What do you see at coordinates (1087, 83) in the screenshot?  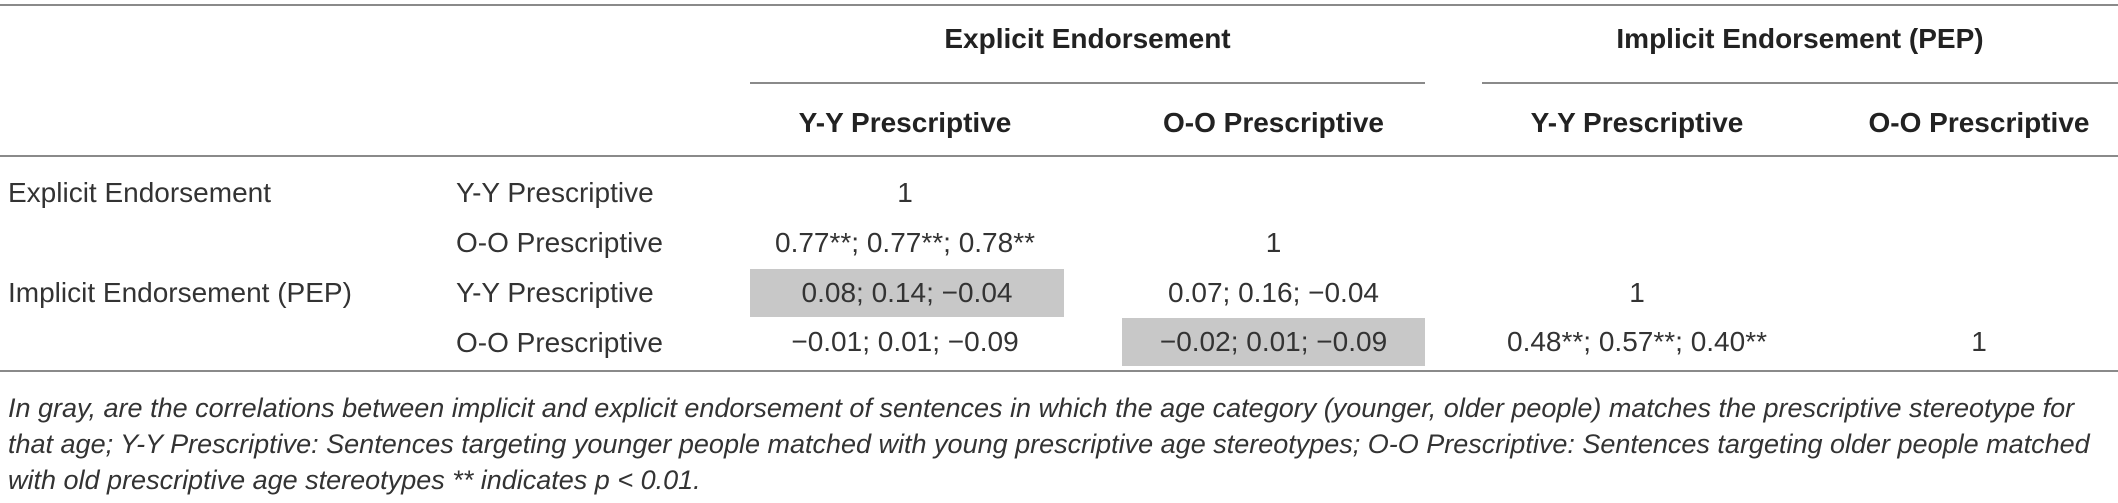 I see `explicit-group-underline` at bounding box center [1087, 83].